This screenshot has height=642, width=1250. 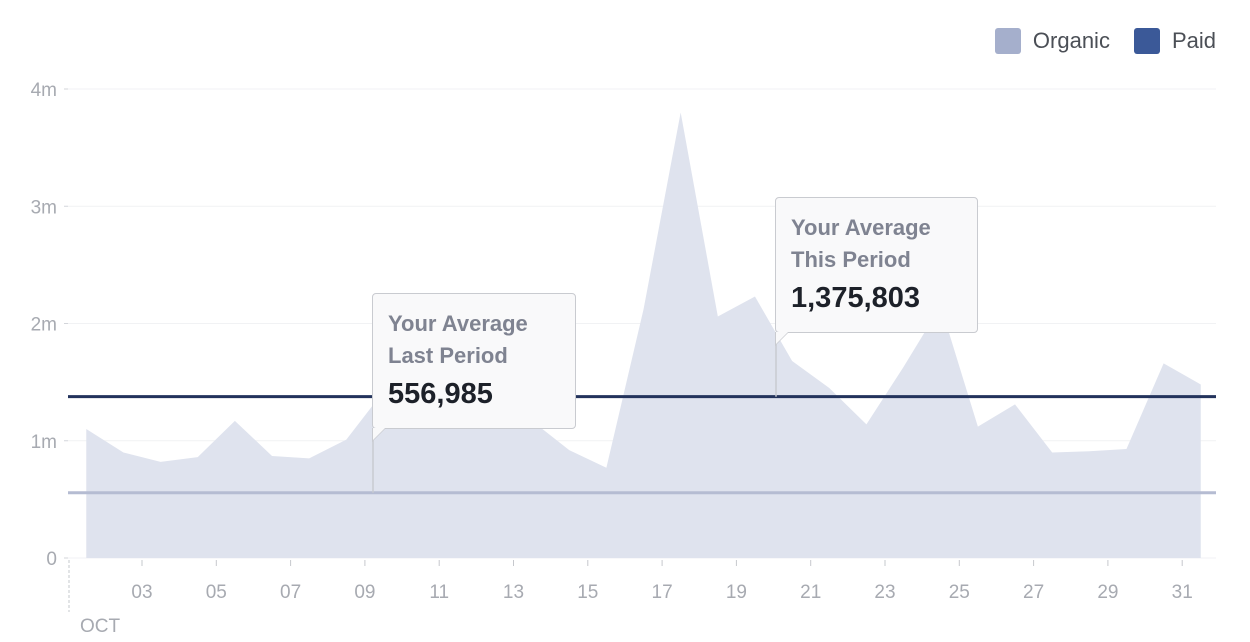 I want to click on chart-legend: Organic Paid, so click(x=1093, y=41).